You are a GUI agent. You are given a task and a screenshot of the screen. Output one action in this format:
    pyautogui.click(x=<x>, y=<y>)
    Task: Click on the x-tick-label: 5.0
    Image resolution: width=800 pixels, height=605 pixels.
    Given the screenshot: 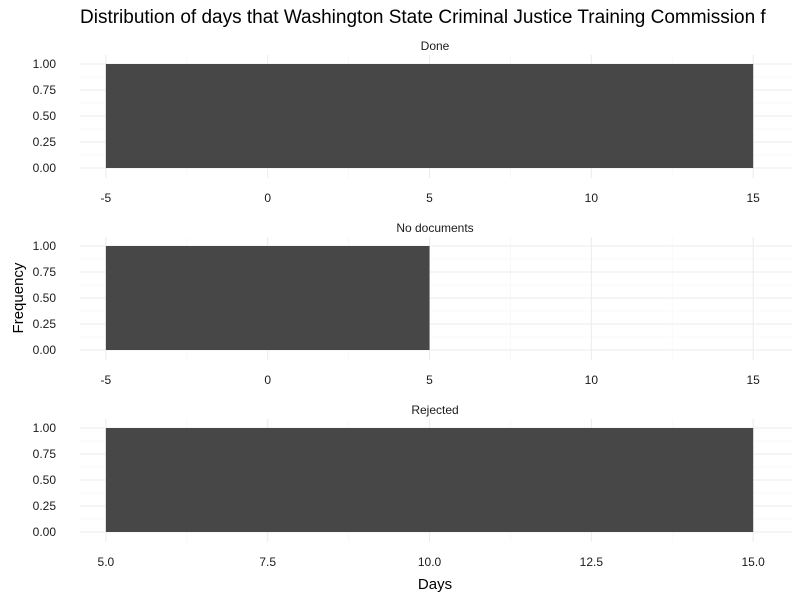 What is the action you would take?
    pyautogui.click(x=106, y=562)
    